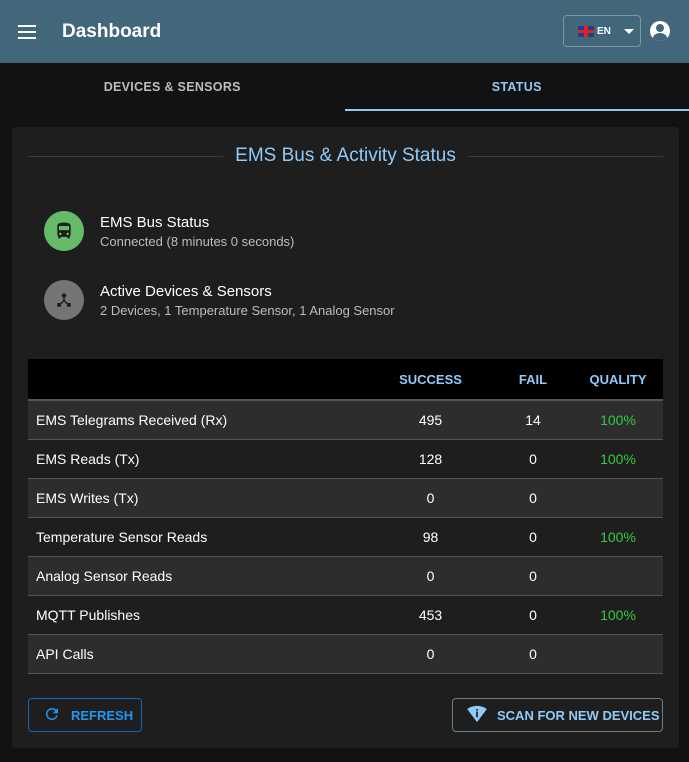 This screenshot has height=762, width=689. Describe the element at coordinates (628, 31) in the screenshot. I see `caret-down-icon` at that location.